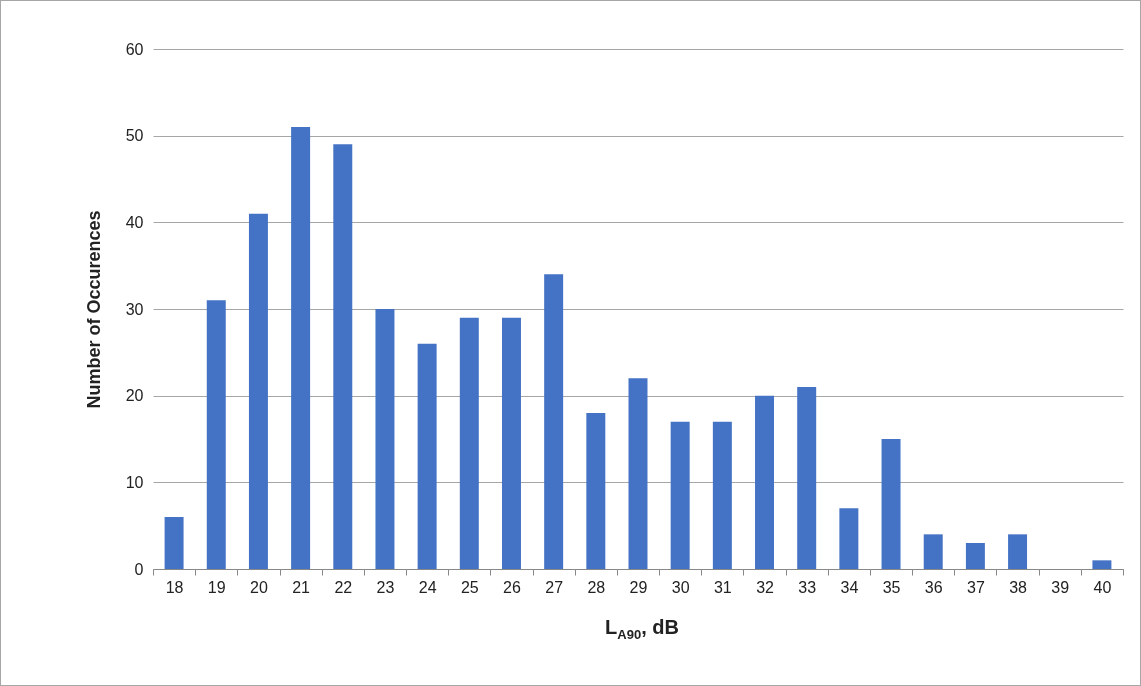 Image resolution: width=1141 pixels, height=686 pixels. What do you see at coordinates (259, 587) in the screenshot?
I see `x-tick-label: 20` at bounding box center [259, 587].